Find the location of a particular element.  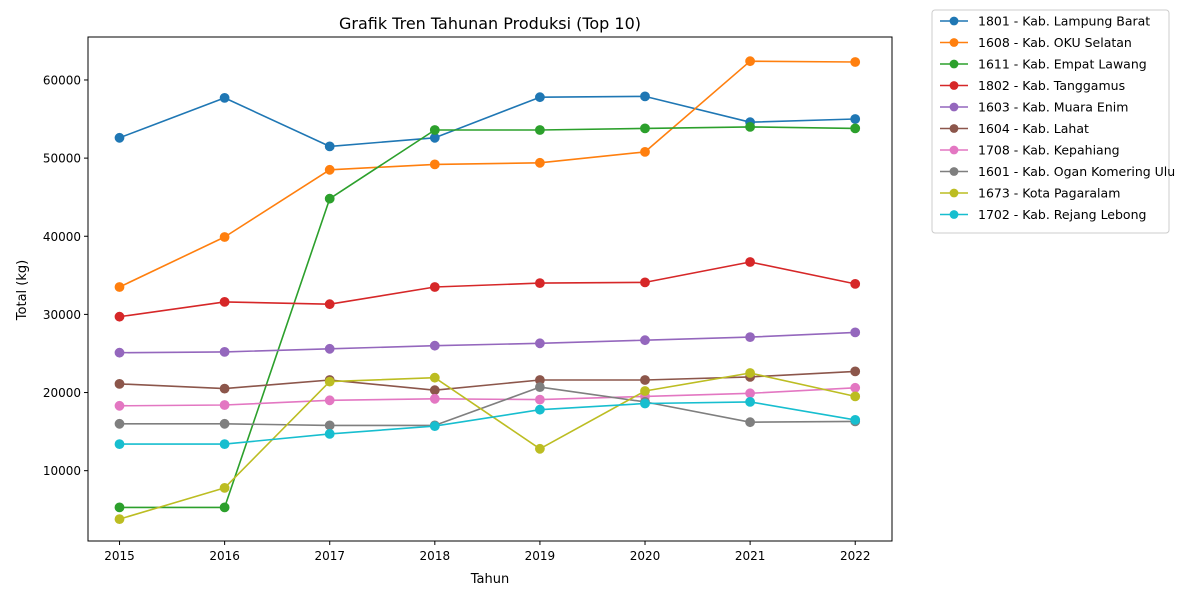

x-tick-label: 2015 is located at coordinates (119, 556).